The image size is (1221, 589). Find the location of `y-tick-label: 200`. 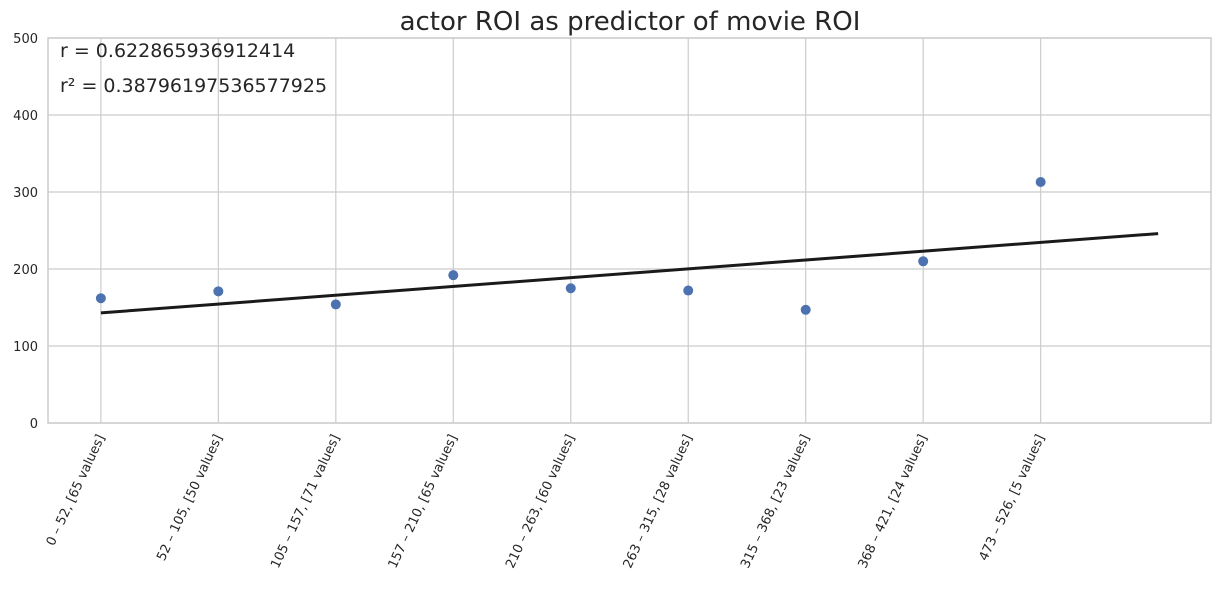

y-tick-label: 200 is located at coordinates (25, 270).